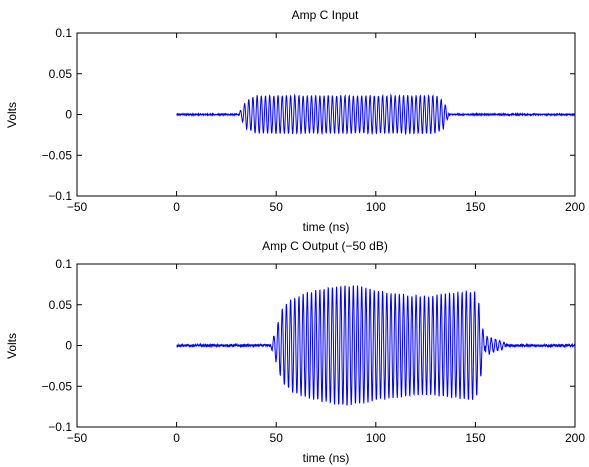 The width and height of the screenshot is (589, 467). I want to click on series-line, so click(376, 114).